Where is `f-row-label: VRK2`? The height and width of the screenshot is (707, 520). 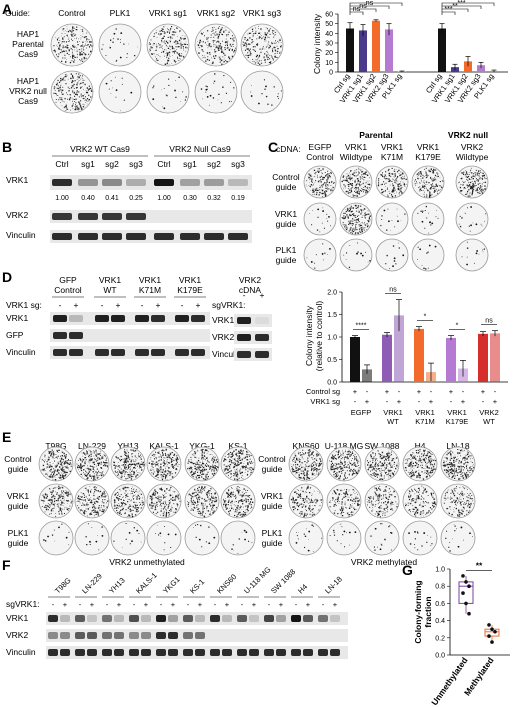
f-row-label: VRK2 is located at coordinates (17, 635).